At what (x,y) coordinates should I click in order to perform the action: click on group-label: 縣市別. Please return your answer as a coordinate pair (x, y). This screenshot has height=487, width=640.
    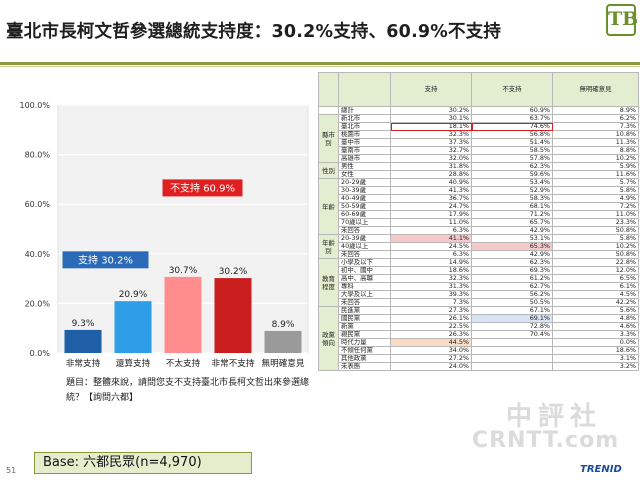
    Looking at the image, I should click on (328, 138).